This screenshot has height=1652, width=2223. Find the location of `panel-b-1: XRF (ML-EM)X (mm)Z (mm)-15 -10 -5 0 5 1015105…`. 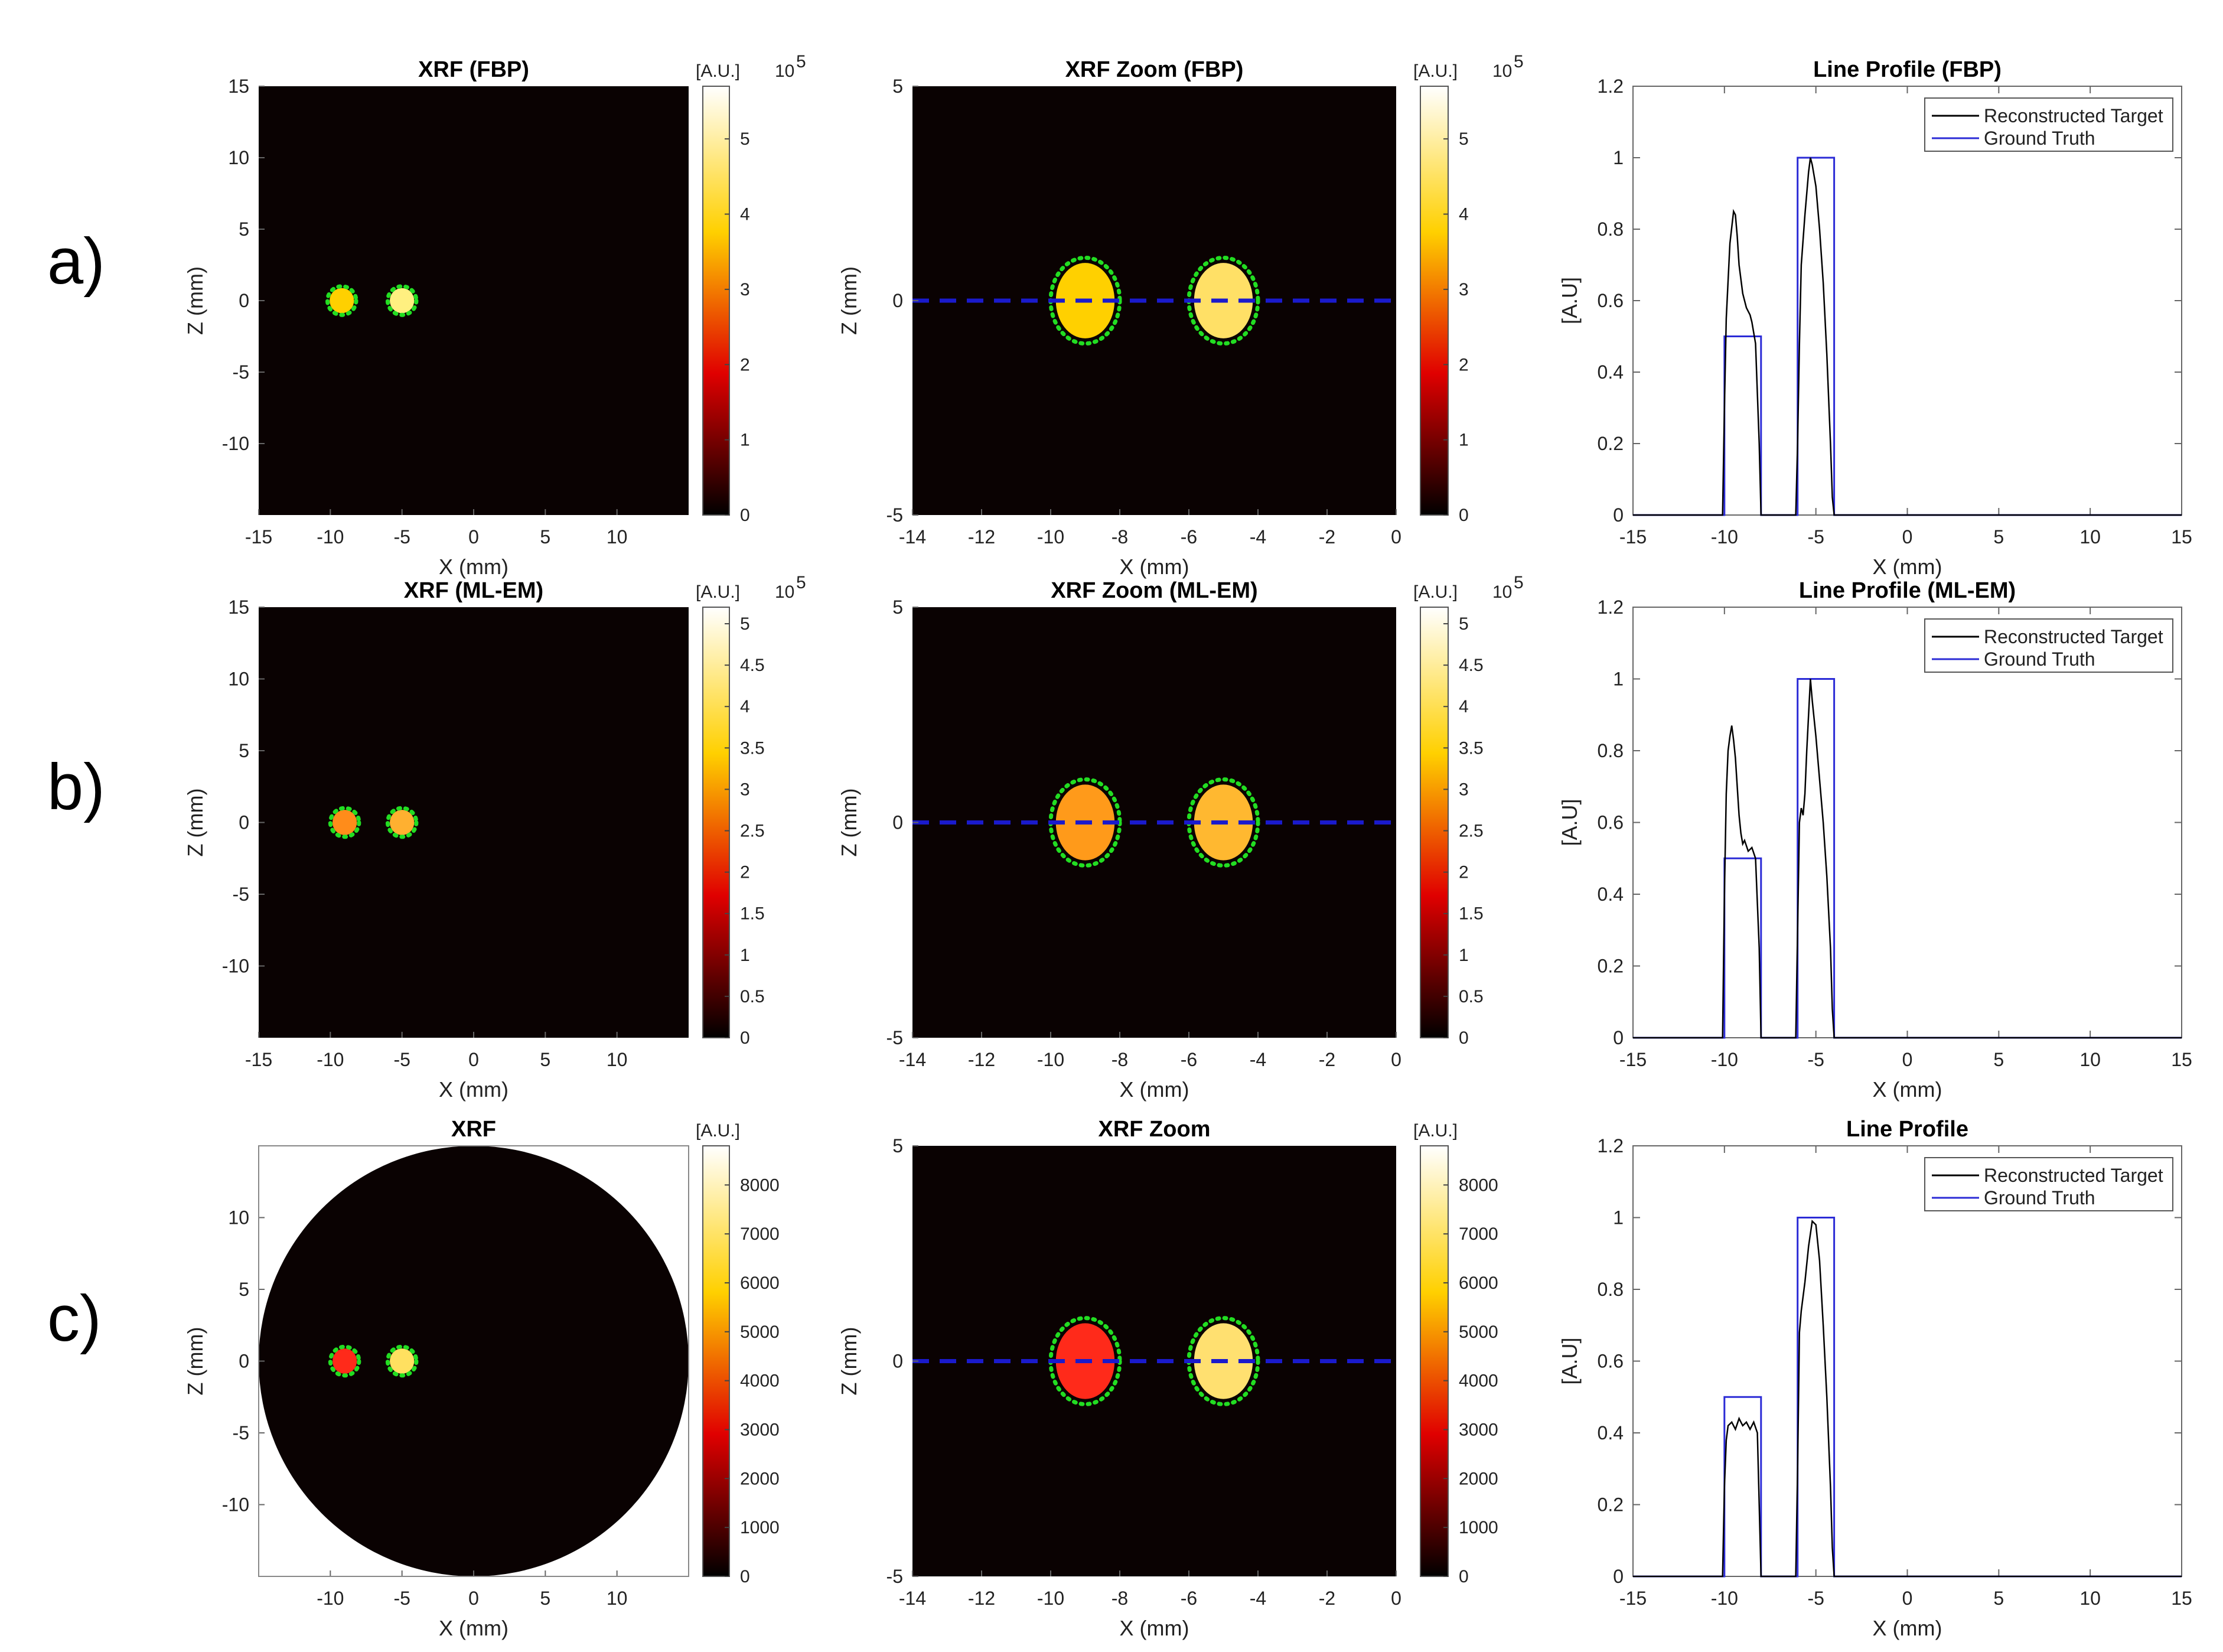

panel-b-1: XRF (ML-EM)X (mm)Z (mm)-15 -10 -5 0 5 1015105… is located at coordinates (494, 837).